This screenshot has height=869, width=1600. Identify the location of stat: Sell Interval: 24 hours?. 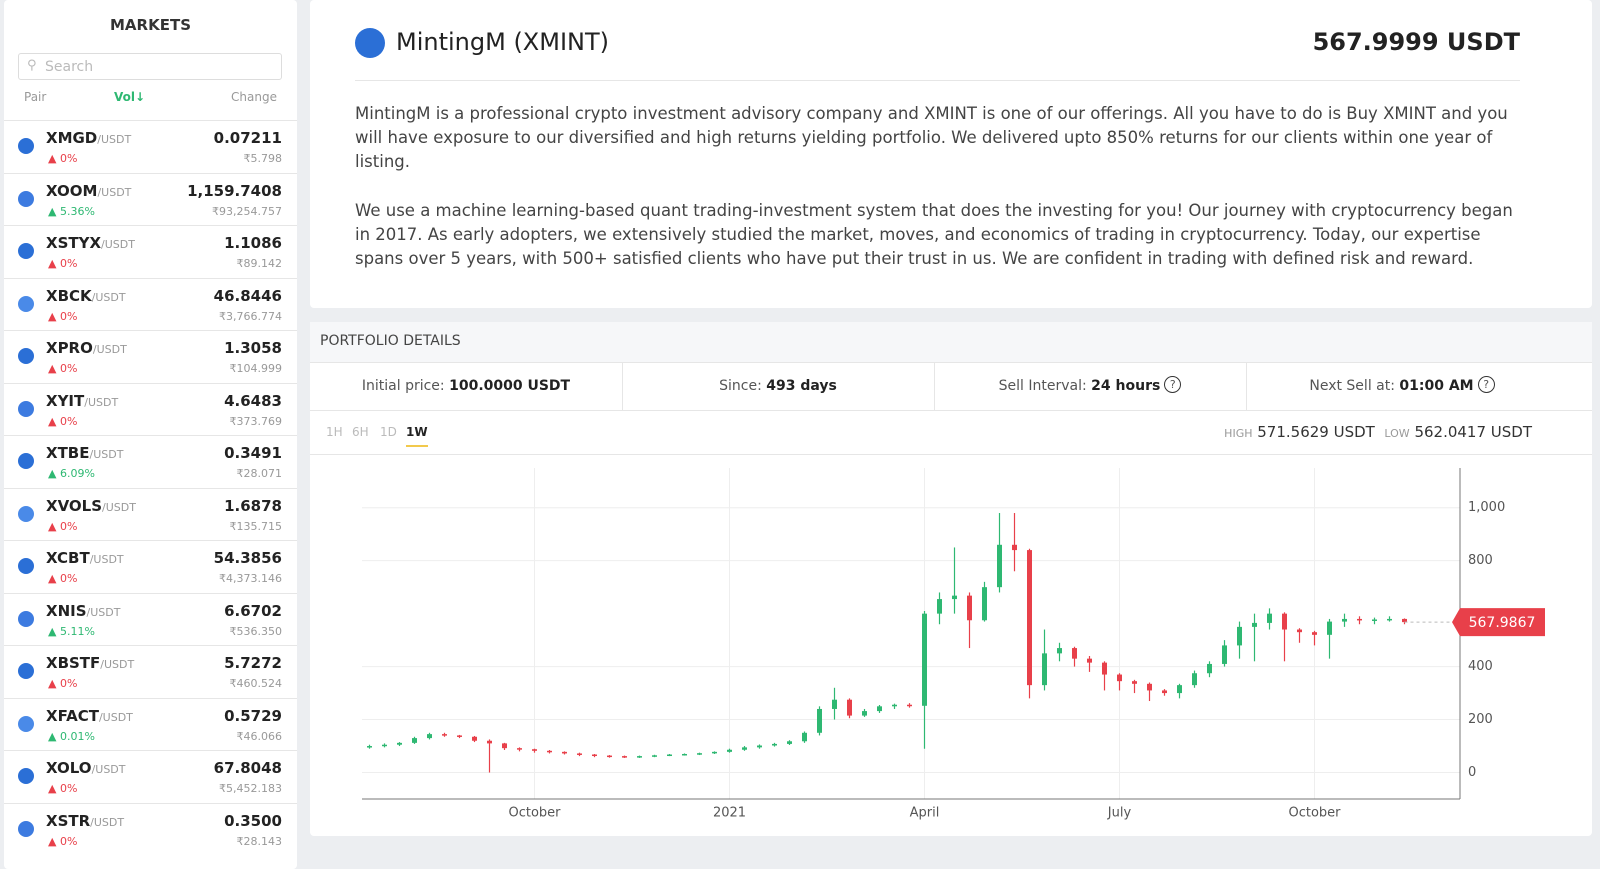
(1090, 386).